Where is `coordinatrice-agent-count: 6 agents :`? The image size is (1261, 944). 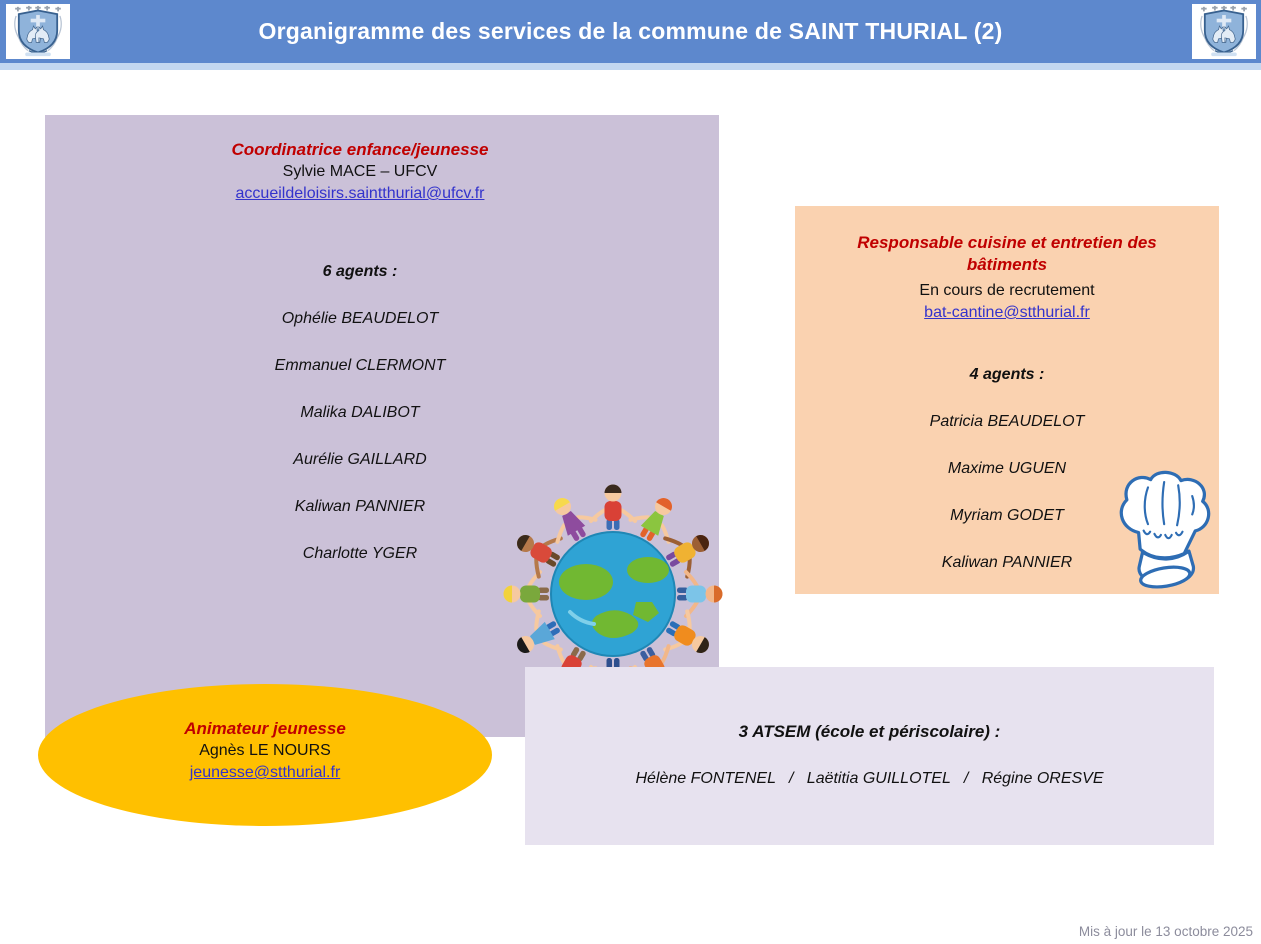
coordinatrice-agent-count: 6 agents : is located at coordinates (360, 271).